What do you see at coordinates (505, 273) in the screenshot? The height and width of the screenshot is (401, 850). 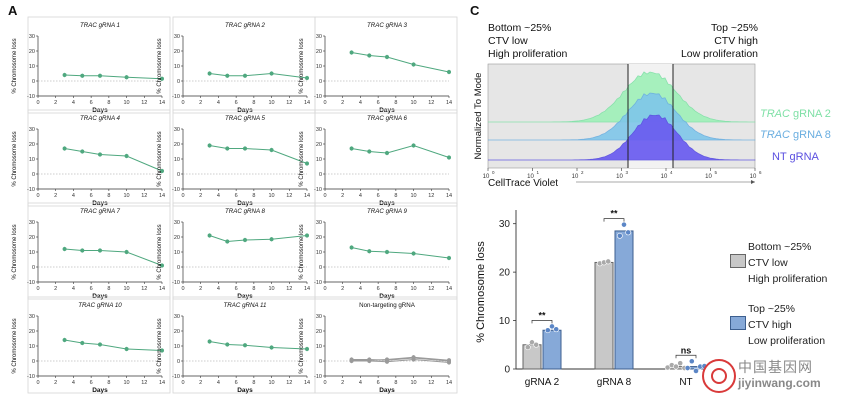 I see `bar-y-tick-label: 20` at bounding box center [505, 273].